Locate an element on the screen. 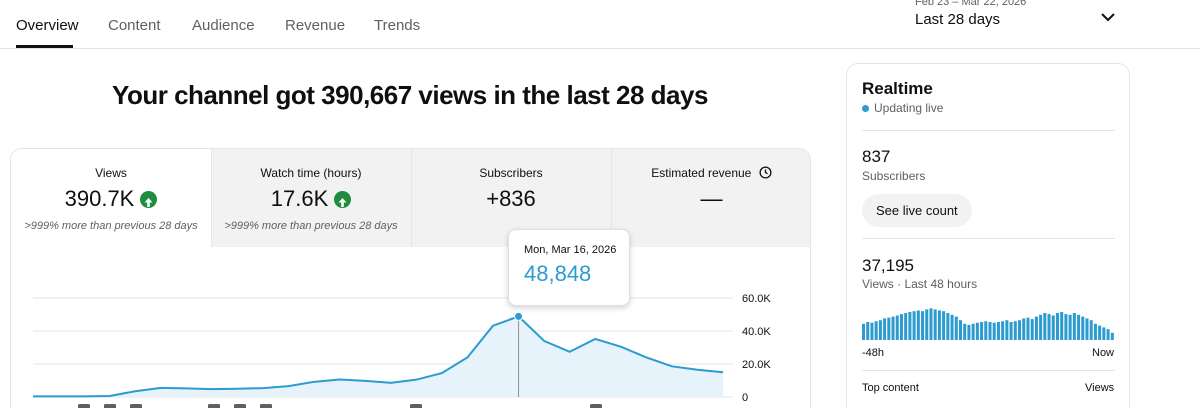 This screenshot has height=408, width=1200. tab-content: Content is located at coordinates (134, 25).